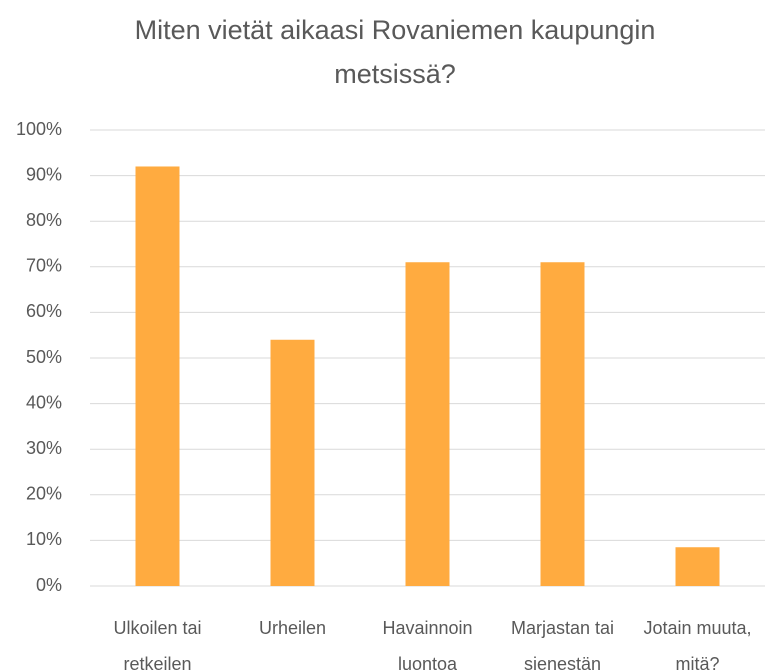 This screenshot has height=672, width=765. What do you see at coordinates (44, 448) in the screenshot?
I see `y-tick-label: 30%` at bounding box center [44, 448].